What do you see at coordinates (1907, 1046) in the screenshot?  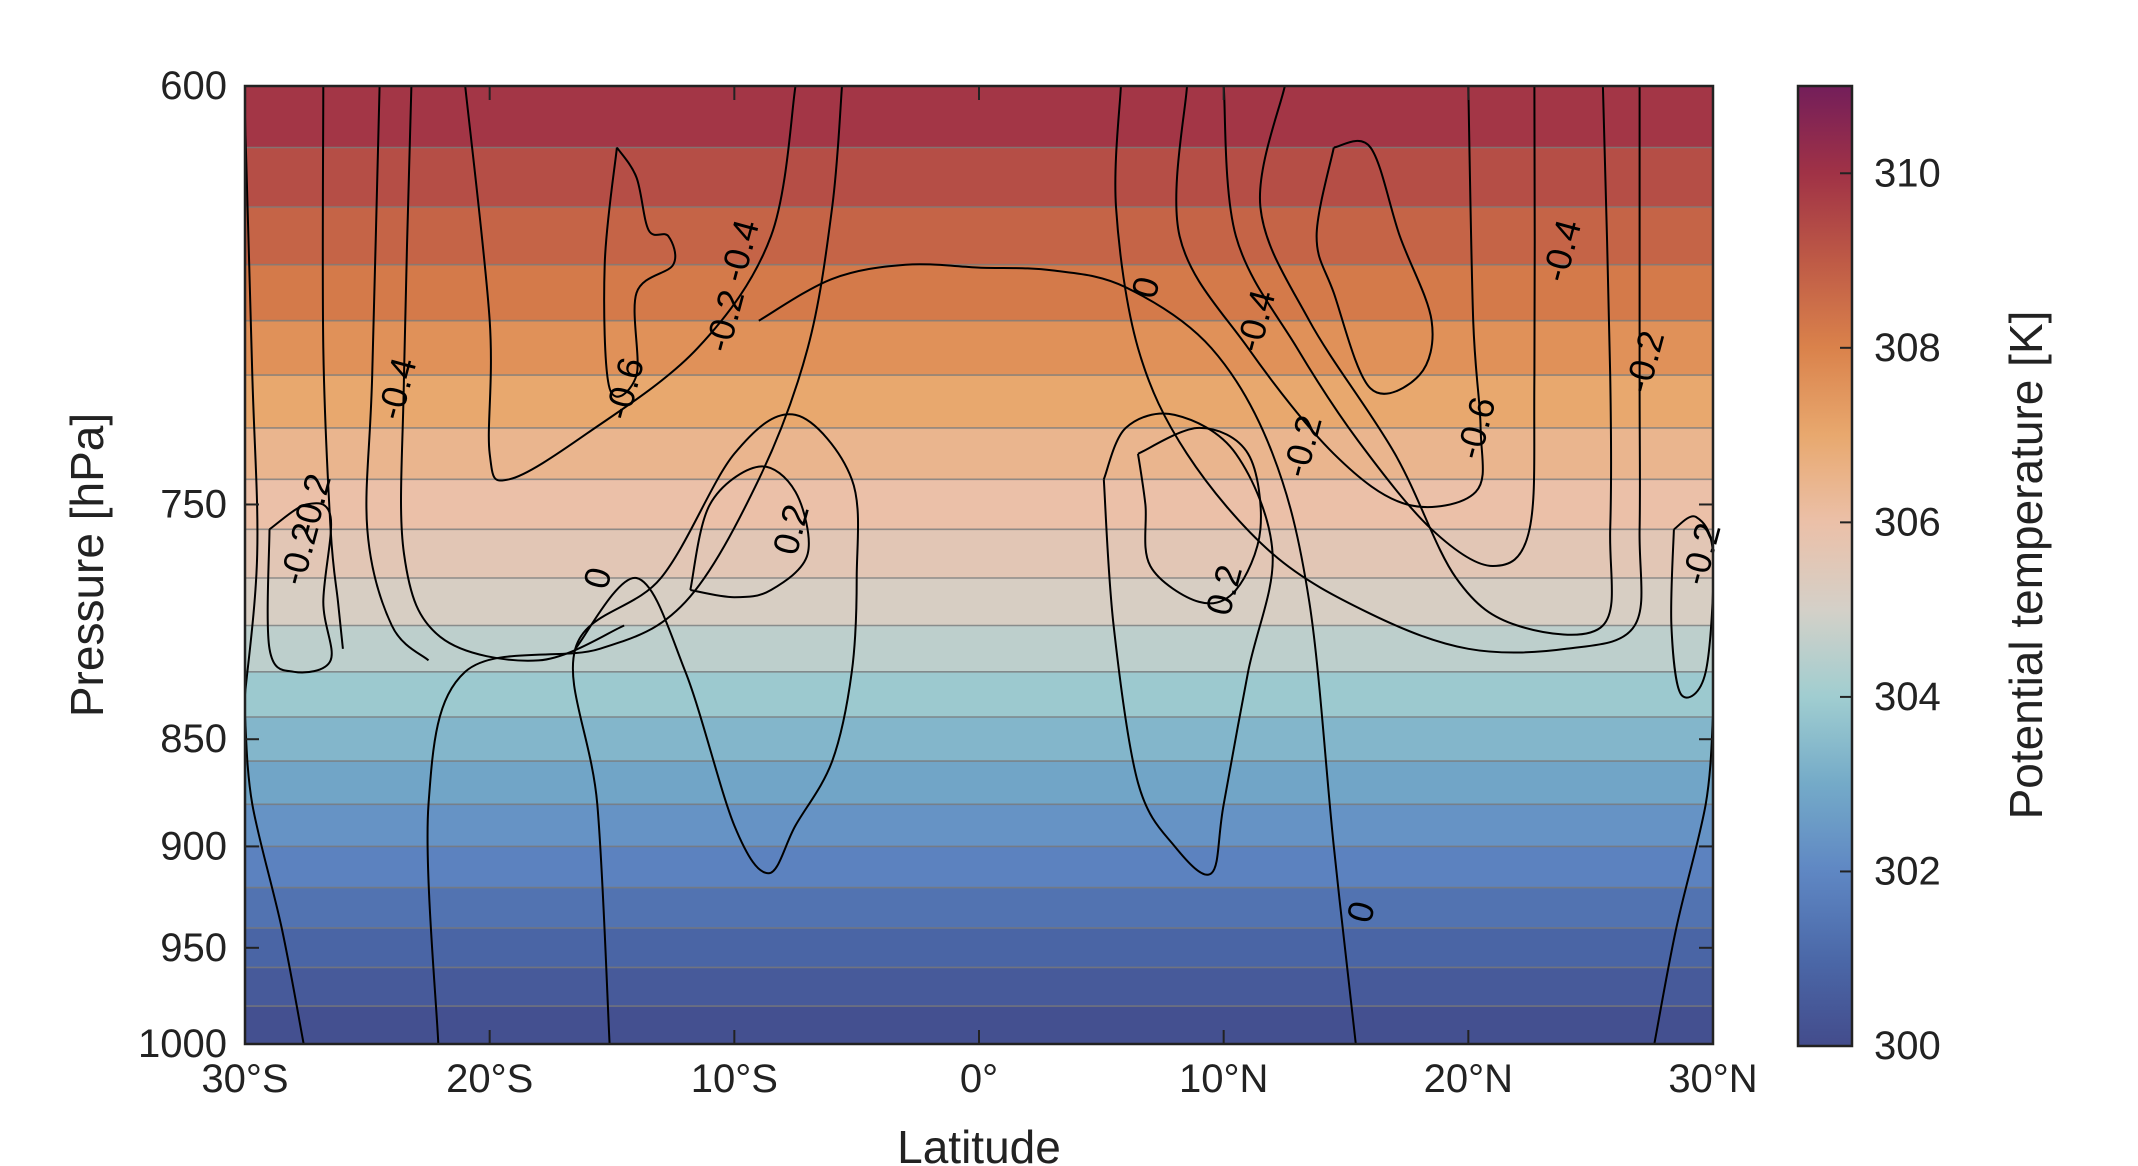 I see `colorbar-tick-label: 300` at bounding box center [1907, 1046].